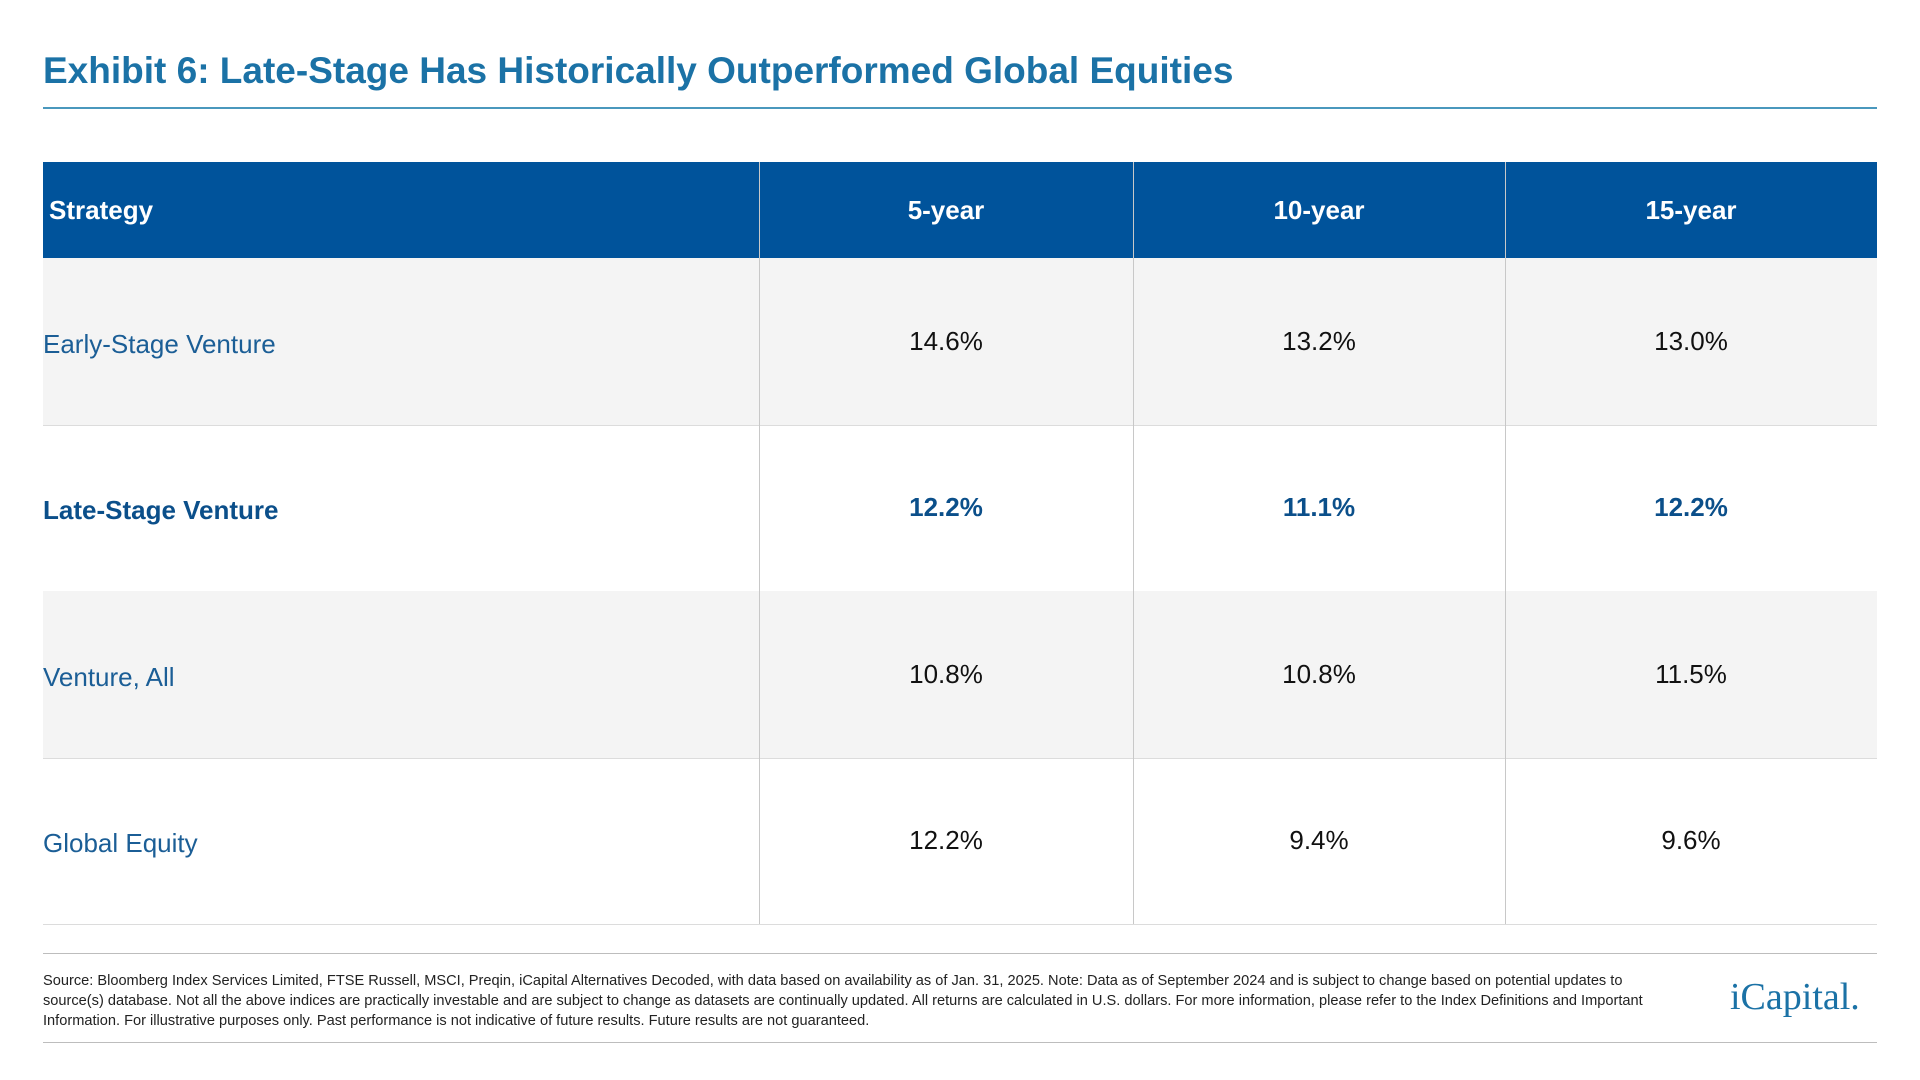 This screenshot has height=1080, width=1920. I want to click on cell-value: 11.1%, so click(1319, 507).